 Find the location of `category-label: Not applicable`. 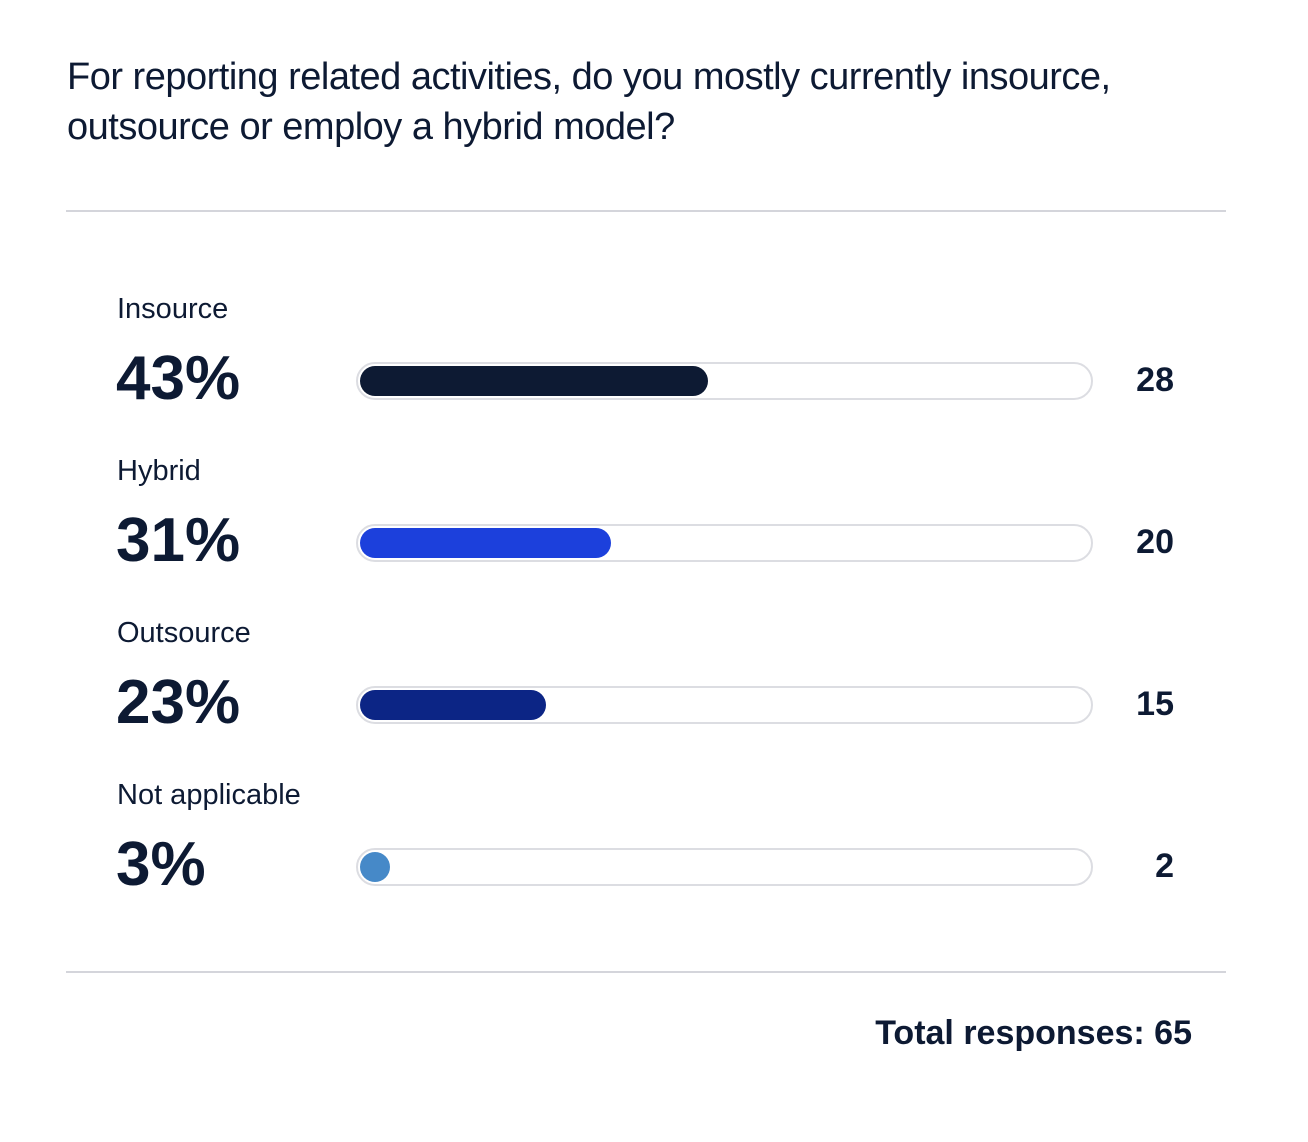

category-label: Not applicable is located at coordinates (209, 795).